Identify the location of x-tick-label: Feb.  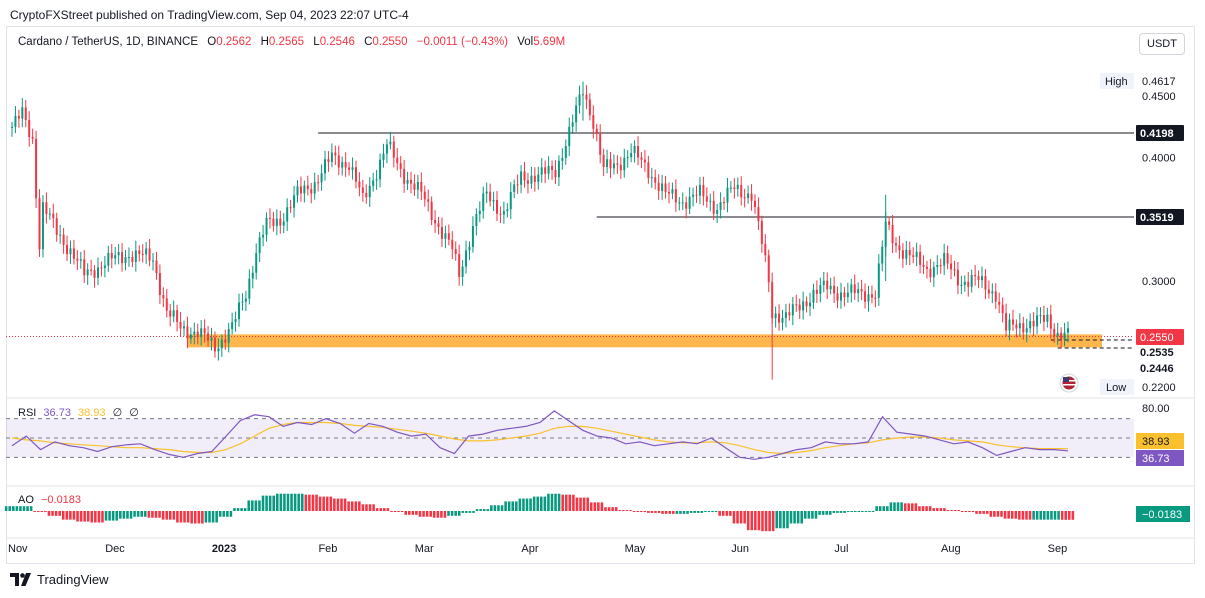
(327, 549).